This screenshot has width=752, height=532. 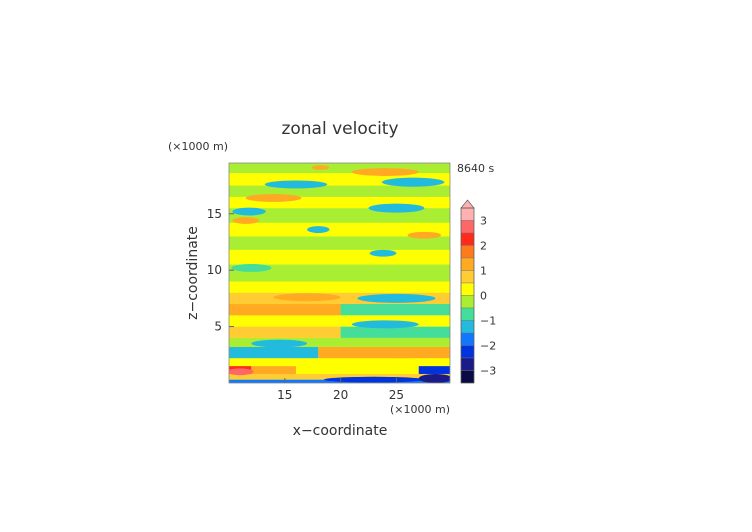 What do you see at coordinates (483, 221) in the screenshot?
I see `colorbar-tick-label: 3` at bounding box center [483, 221].